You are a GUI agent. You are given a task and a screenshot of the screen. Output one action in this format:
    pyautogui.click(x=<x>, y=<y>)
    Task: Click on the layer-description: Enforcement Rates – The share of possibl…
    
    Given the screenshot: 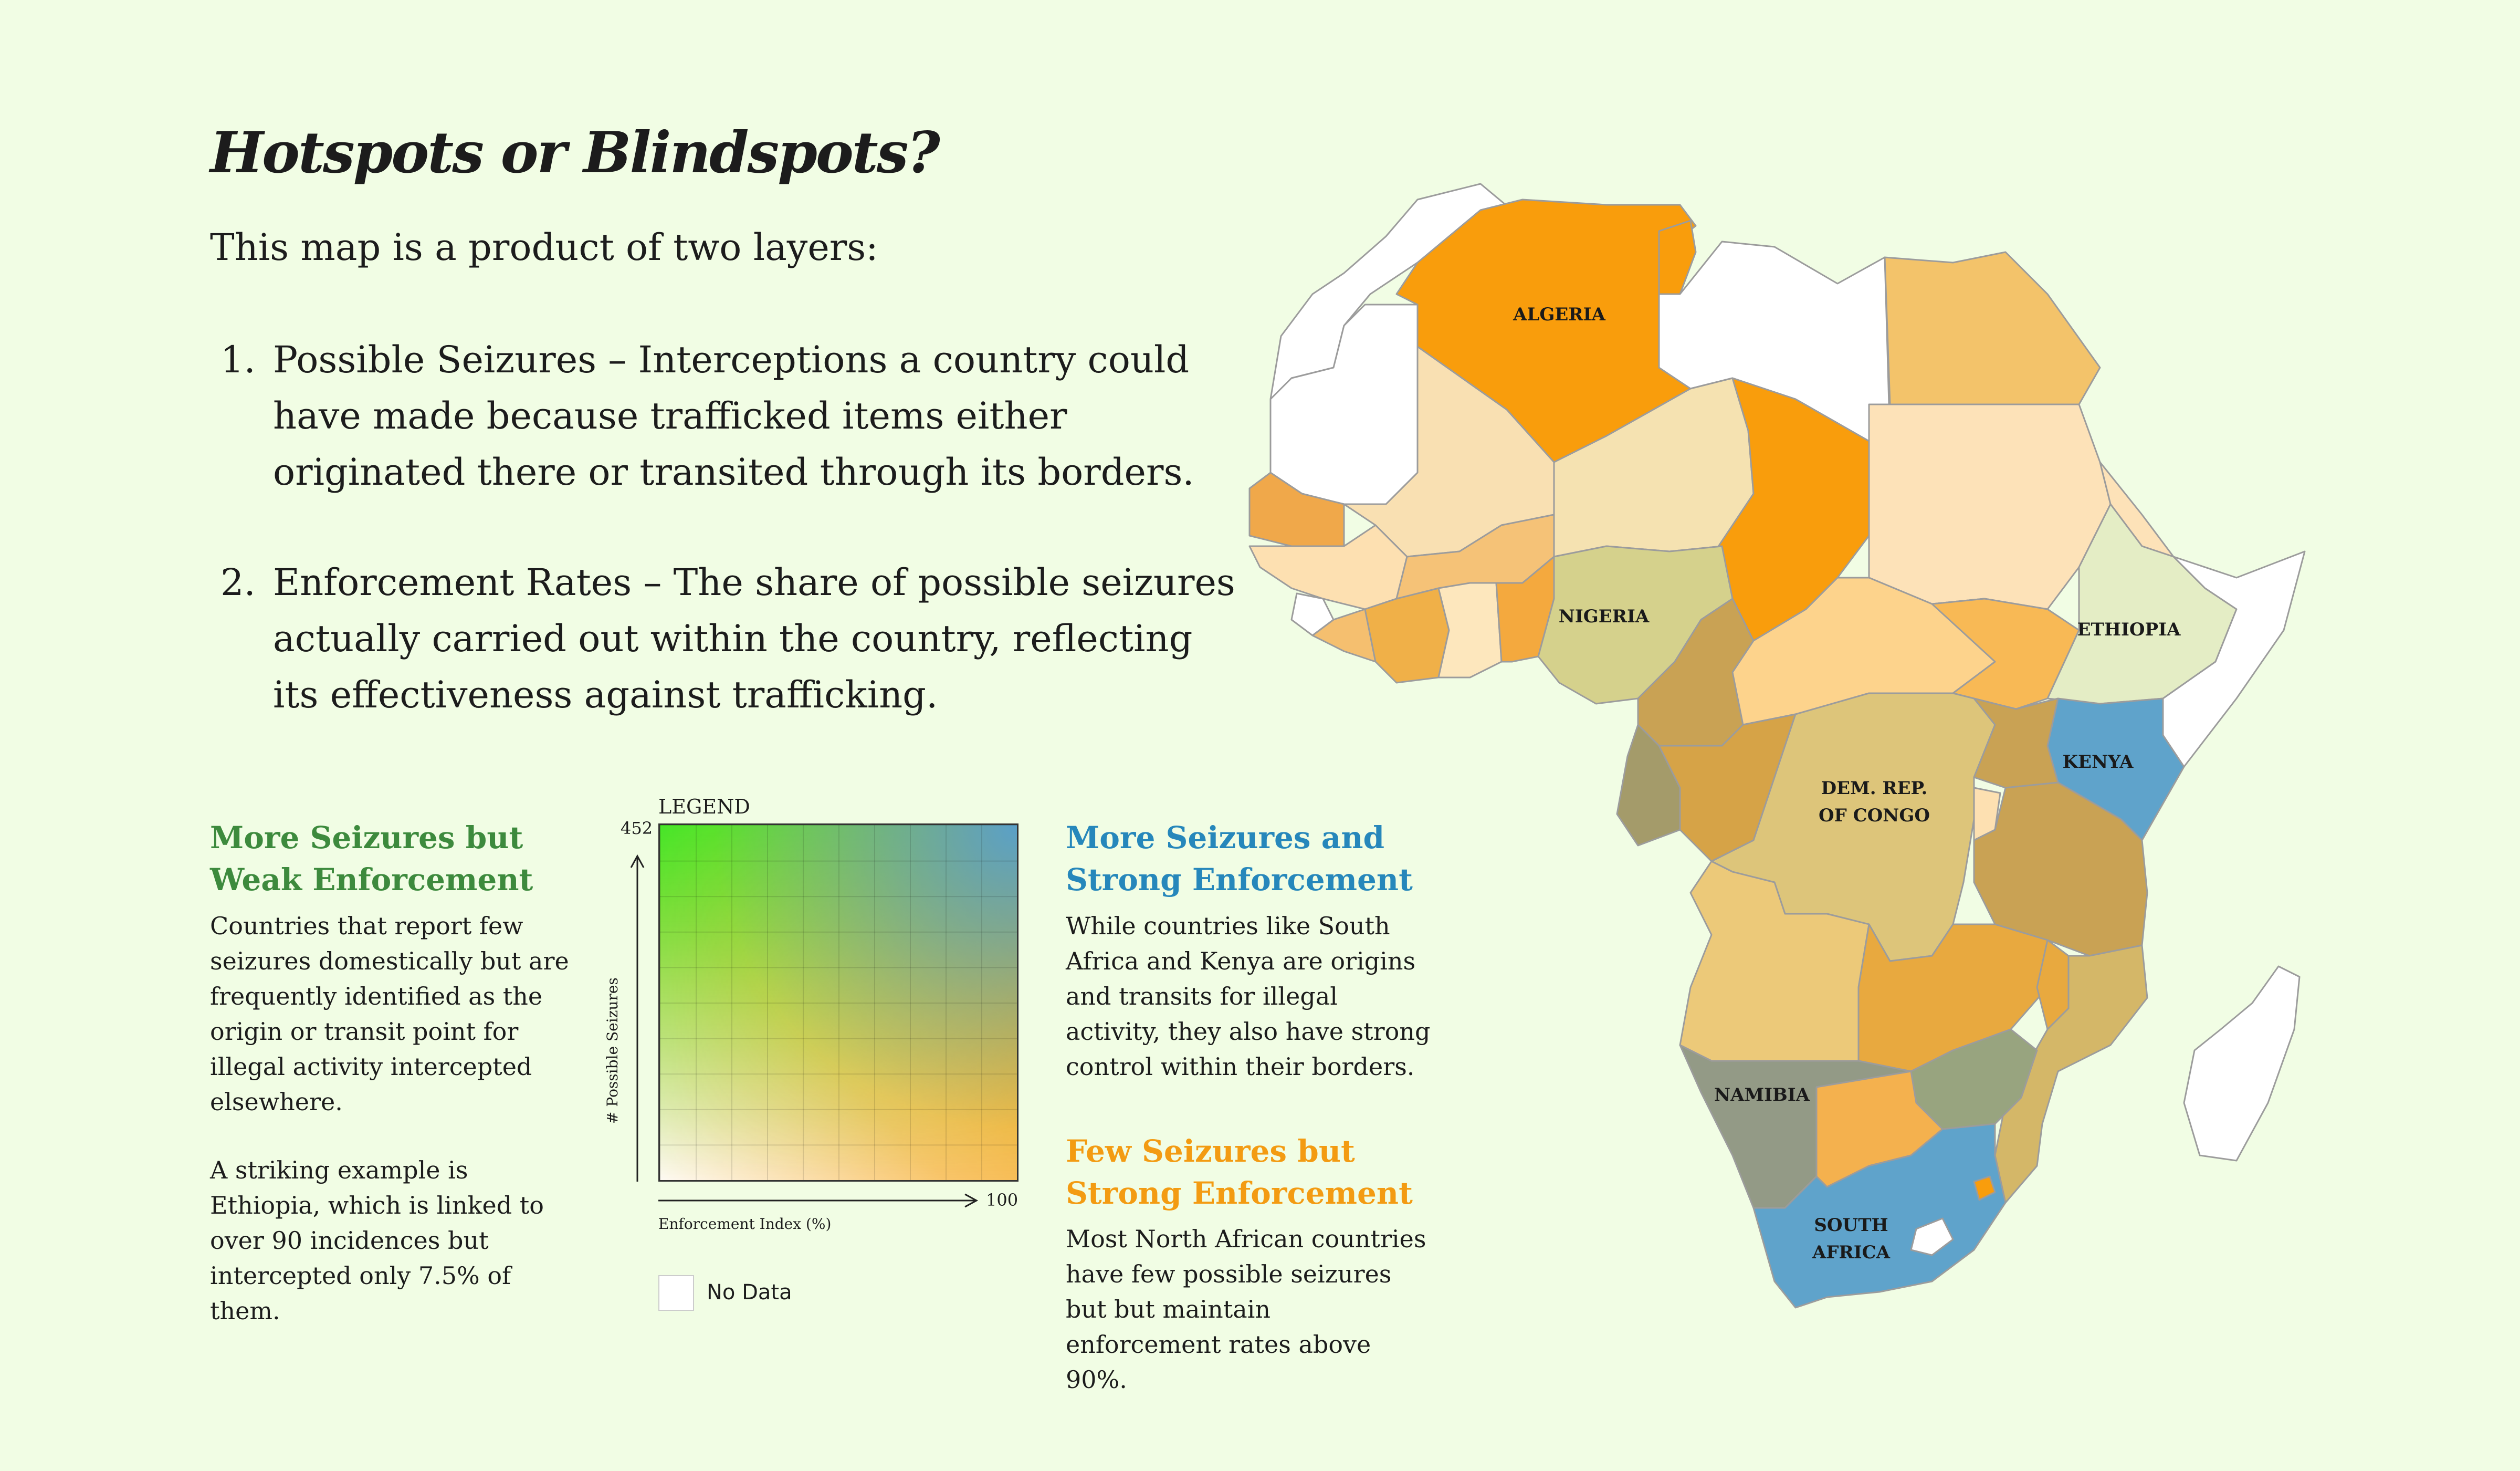 What is the action you would take?
    pyautogui.click(x=754, y=638)
    